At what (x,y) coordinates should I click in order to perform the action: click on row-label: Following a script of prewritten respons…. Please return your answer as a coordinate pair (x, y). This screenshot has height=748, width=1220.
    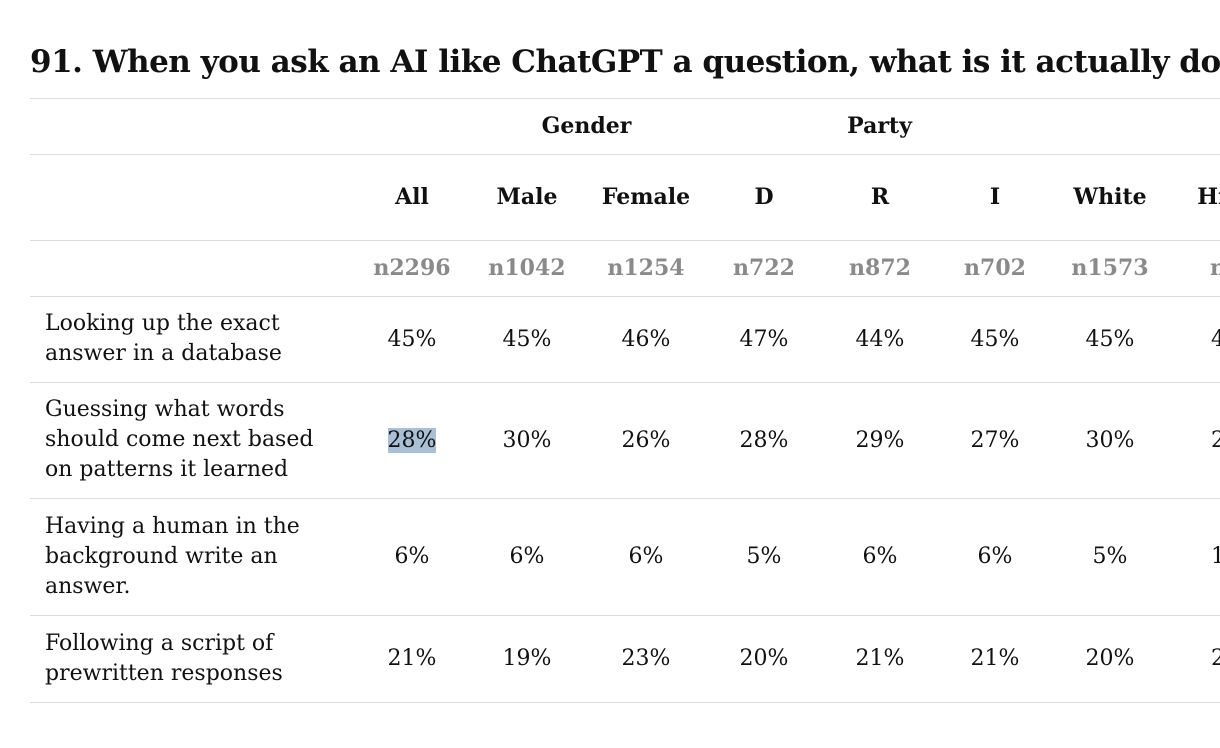
    Looking at the image, I should click on (164, 658).